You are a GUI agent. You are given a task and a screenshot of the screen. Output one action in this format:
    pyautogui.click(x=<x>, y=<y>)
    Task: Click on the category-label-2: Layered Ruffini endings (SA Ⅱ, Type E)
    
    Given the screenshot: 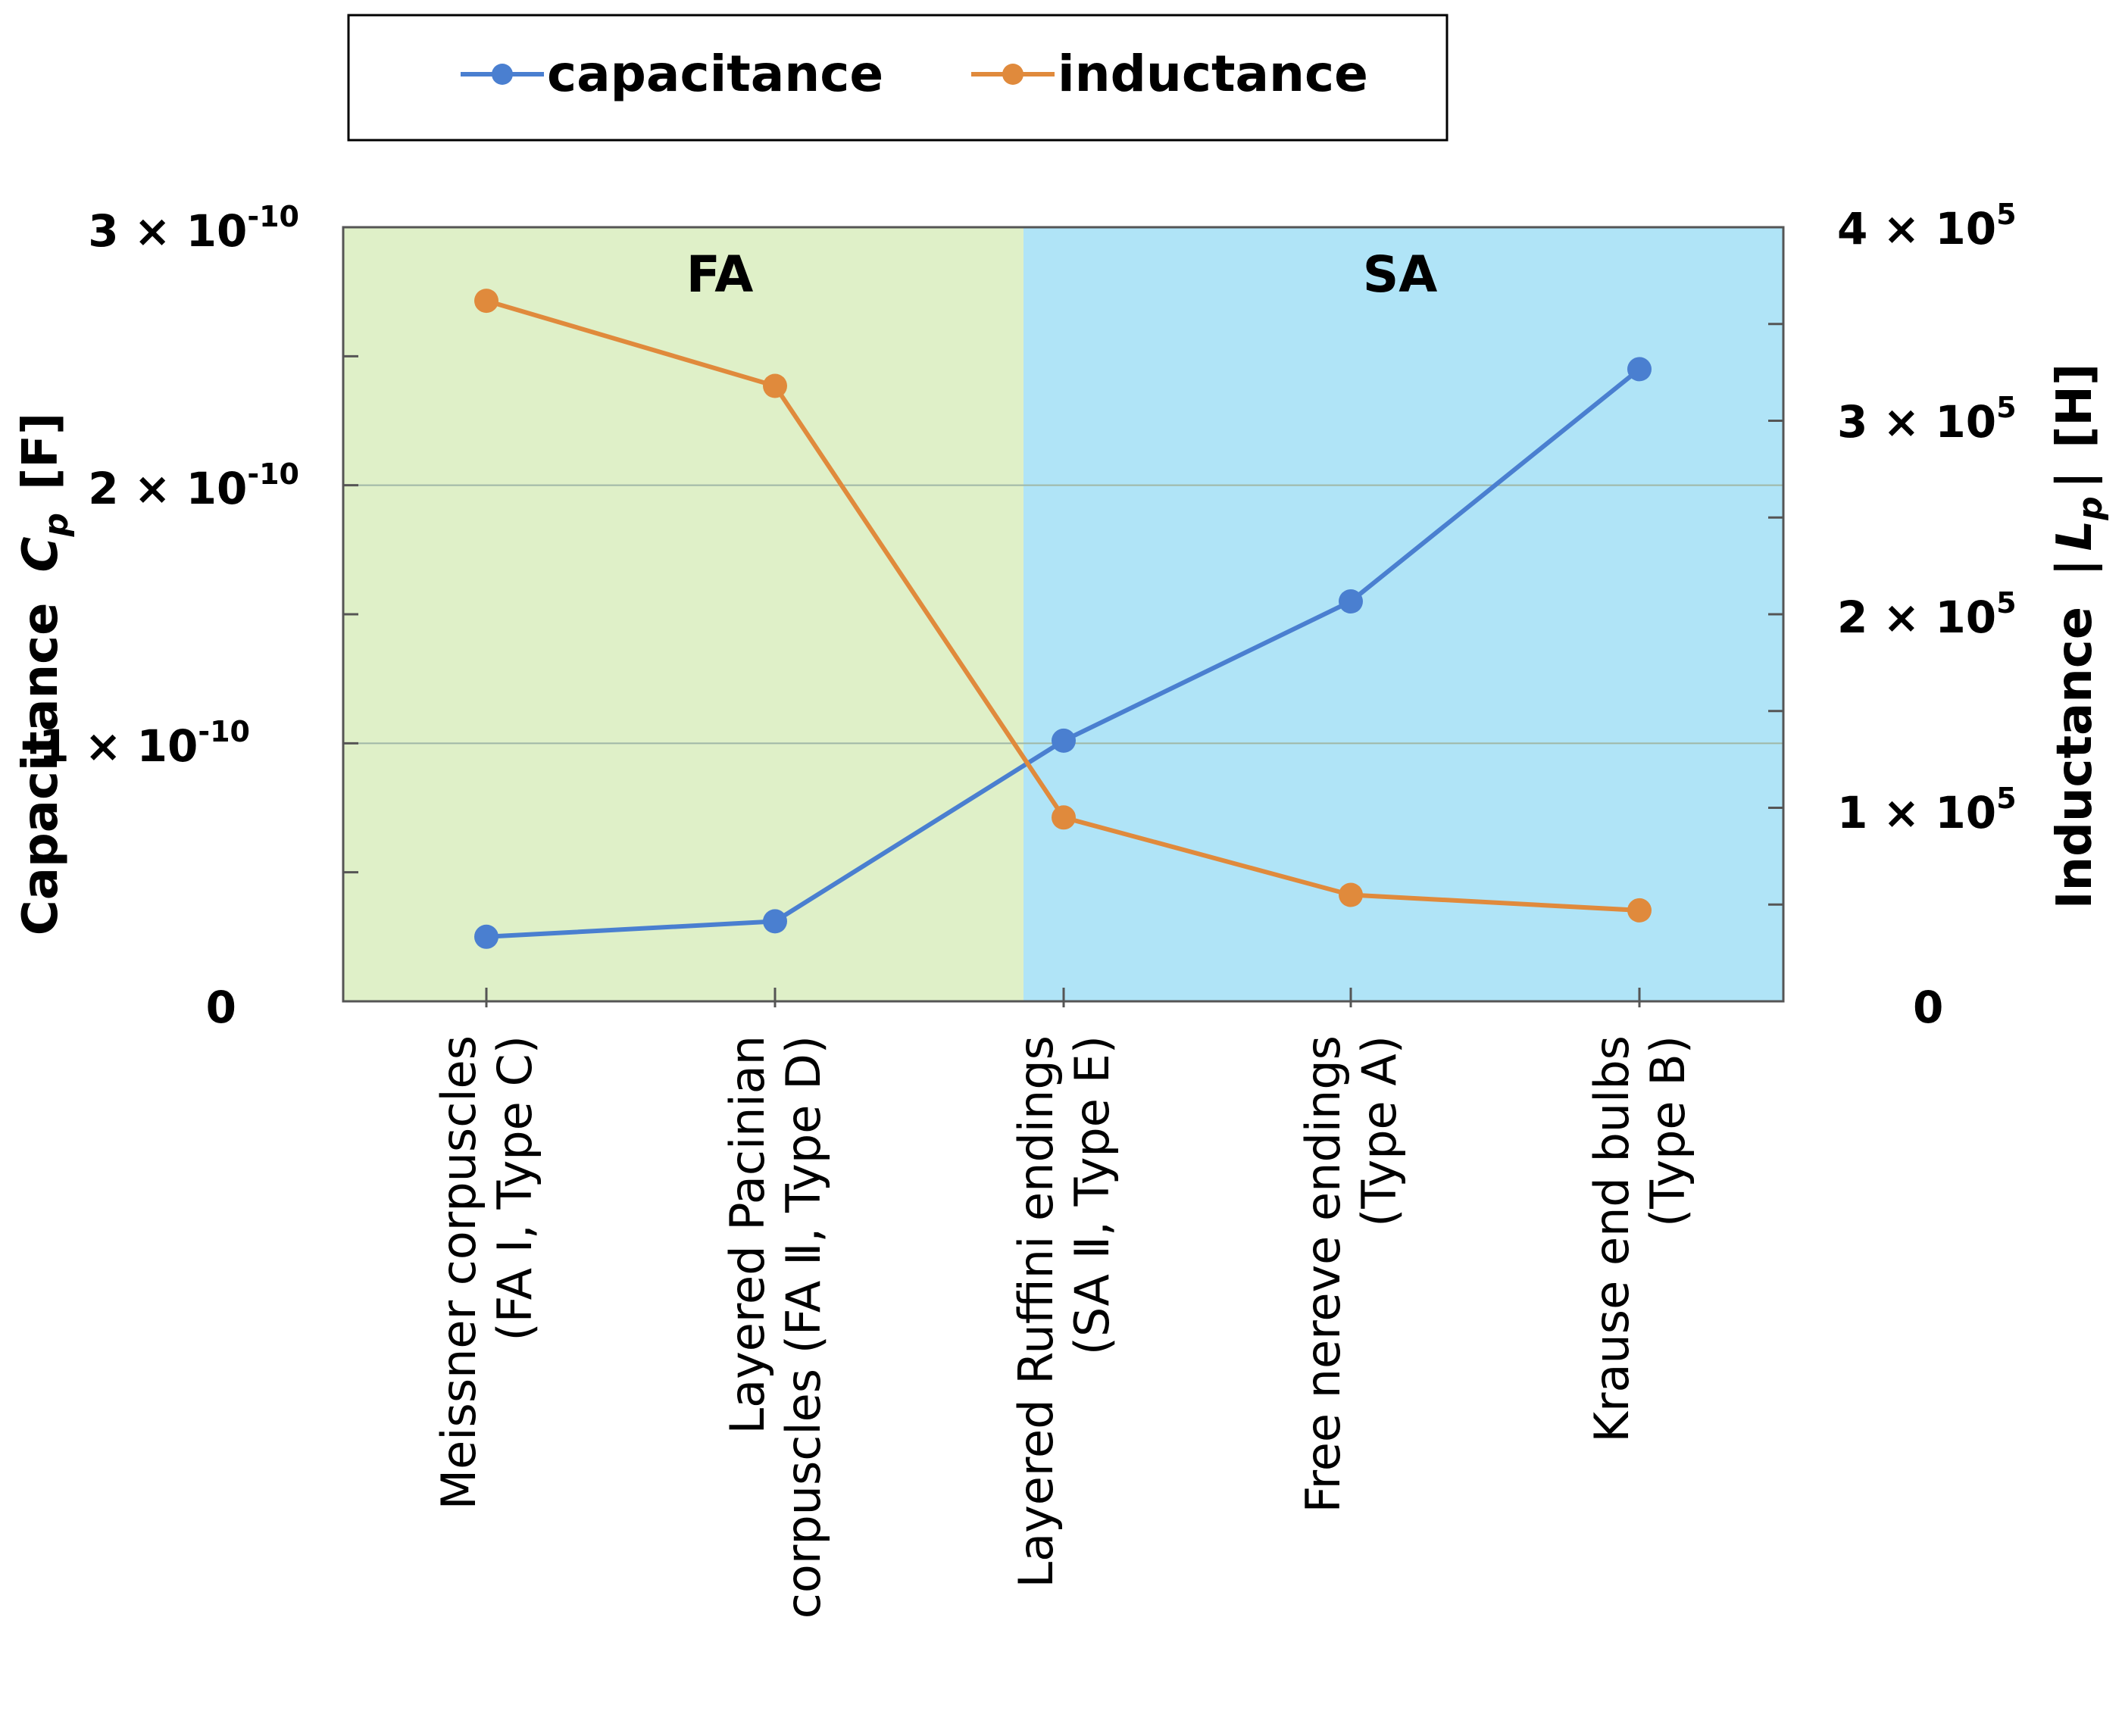 What is the action you would take?
    pyautogui.click(x=1064, y=1311)
    